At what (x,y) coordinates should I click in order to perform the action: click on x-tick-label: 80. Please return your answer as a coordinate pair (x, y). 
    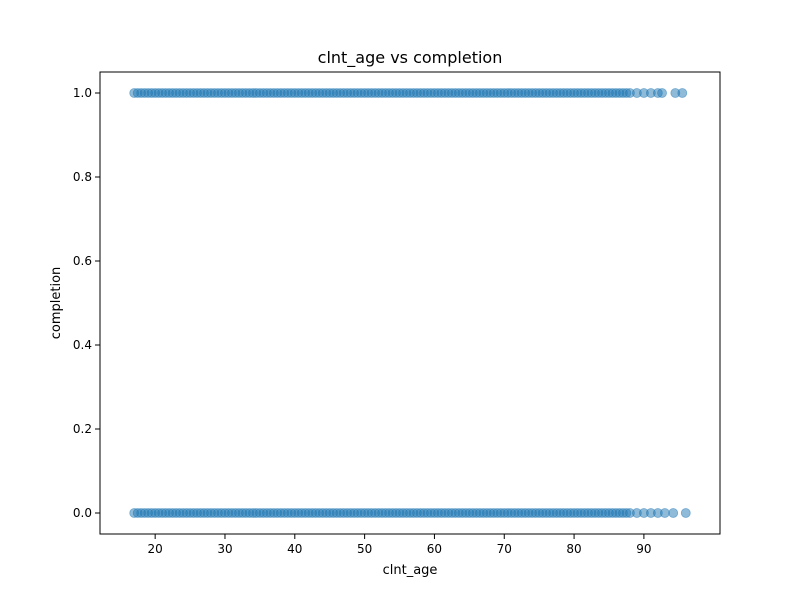
    Looking at the image, I should click on (573, 549).